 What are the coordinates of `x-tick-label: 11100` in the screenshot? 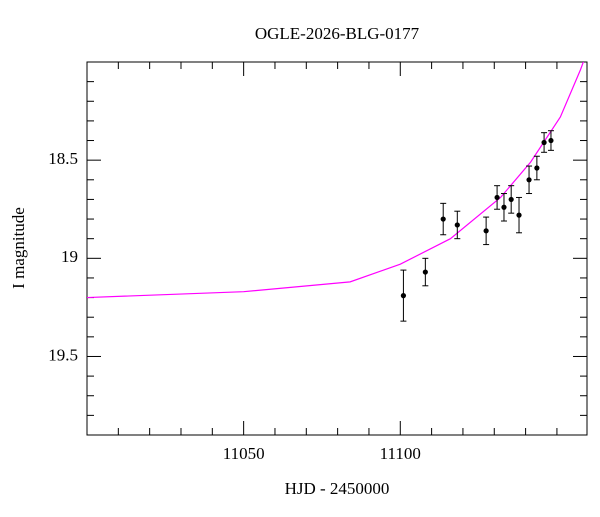 It's located at (400, 453).